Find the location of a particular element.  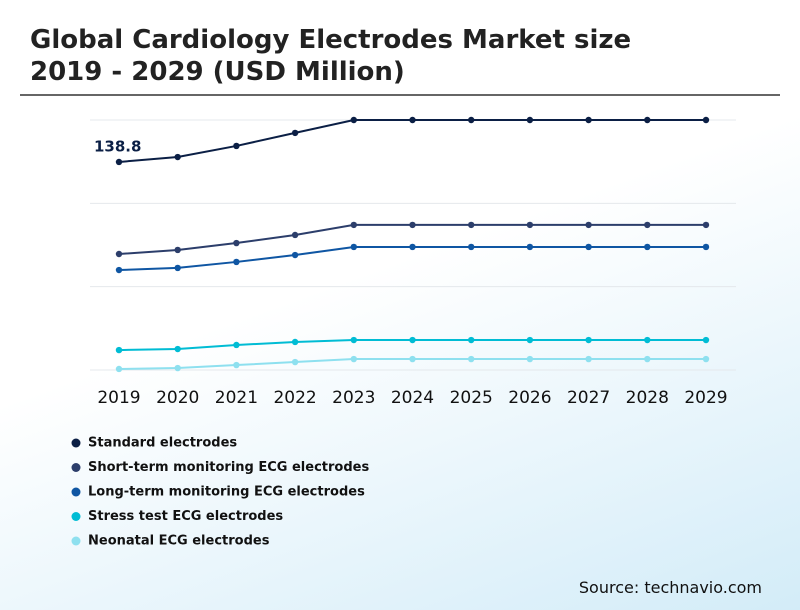

legend-label: Short-term monitoring ECG electrodes is located at coordinates (228, 467).